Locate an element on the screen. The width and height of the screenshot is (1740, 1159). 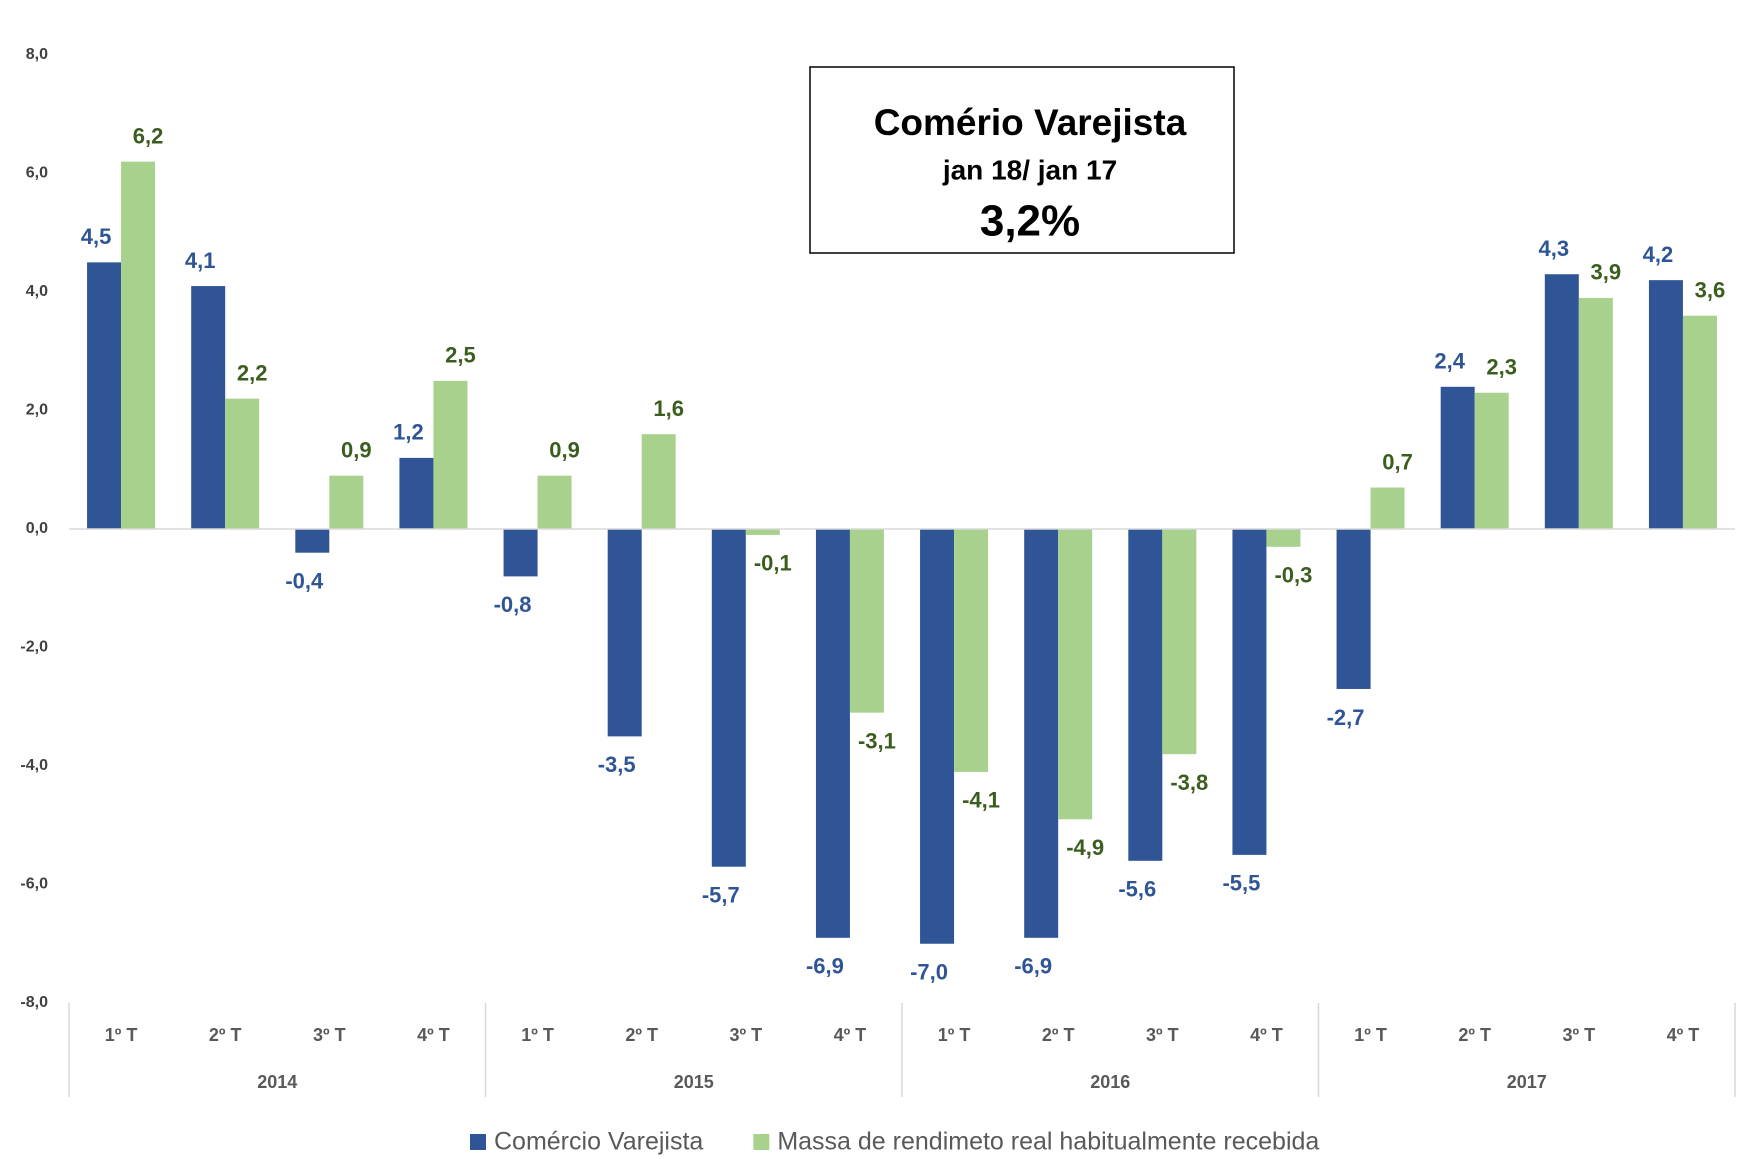
annotation-title: Comério Varejista is located at coordinates (1030, 122).